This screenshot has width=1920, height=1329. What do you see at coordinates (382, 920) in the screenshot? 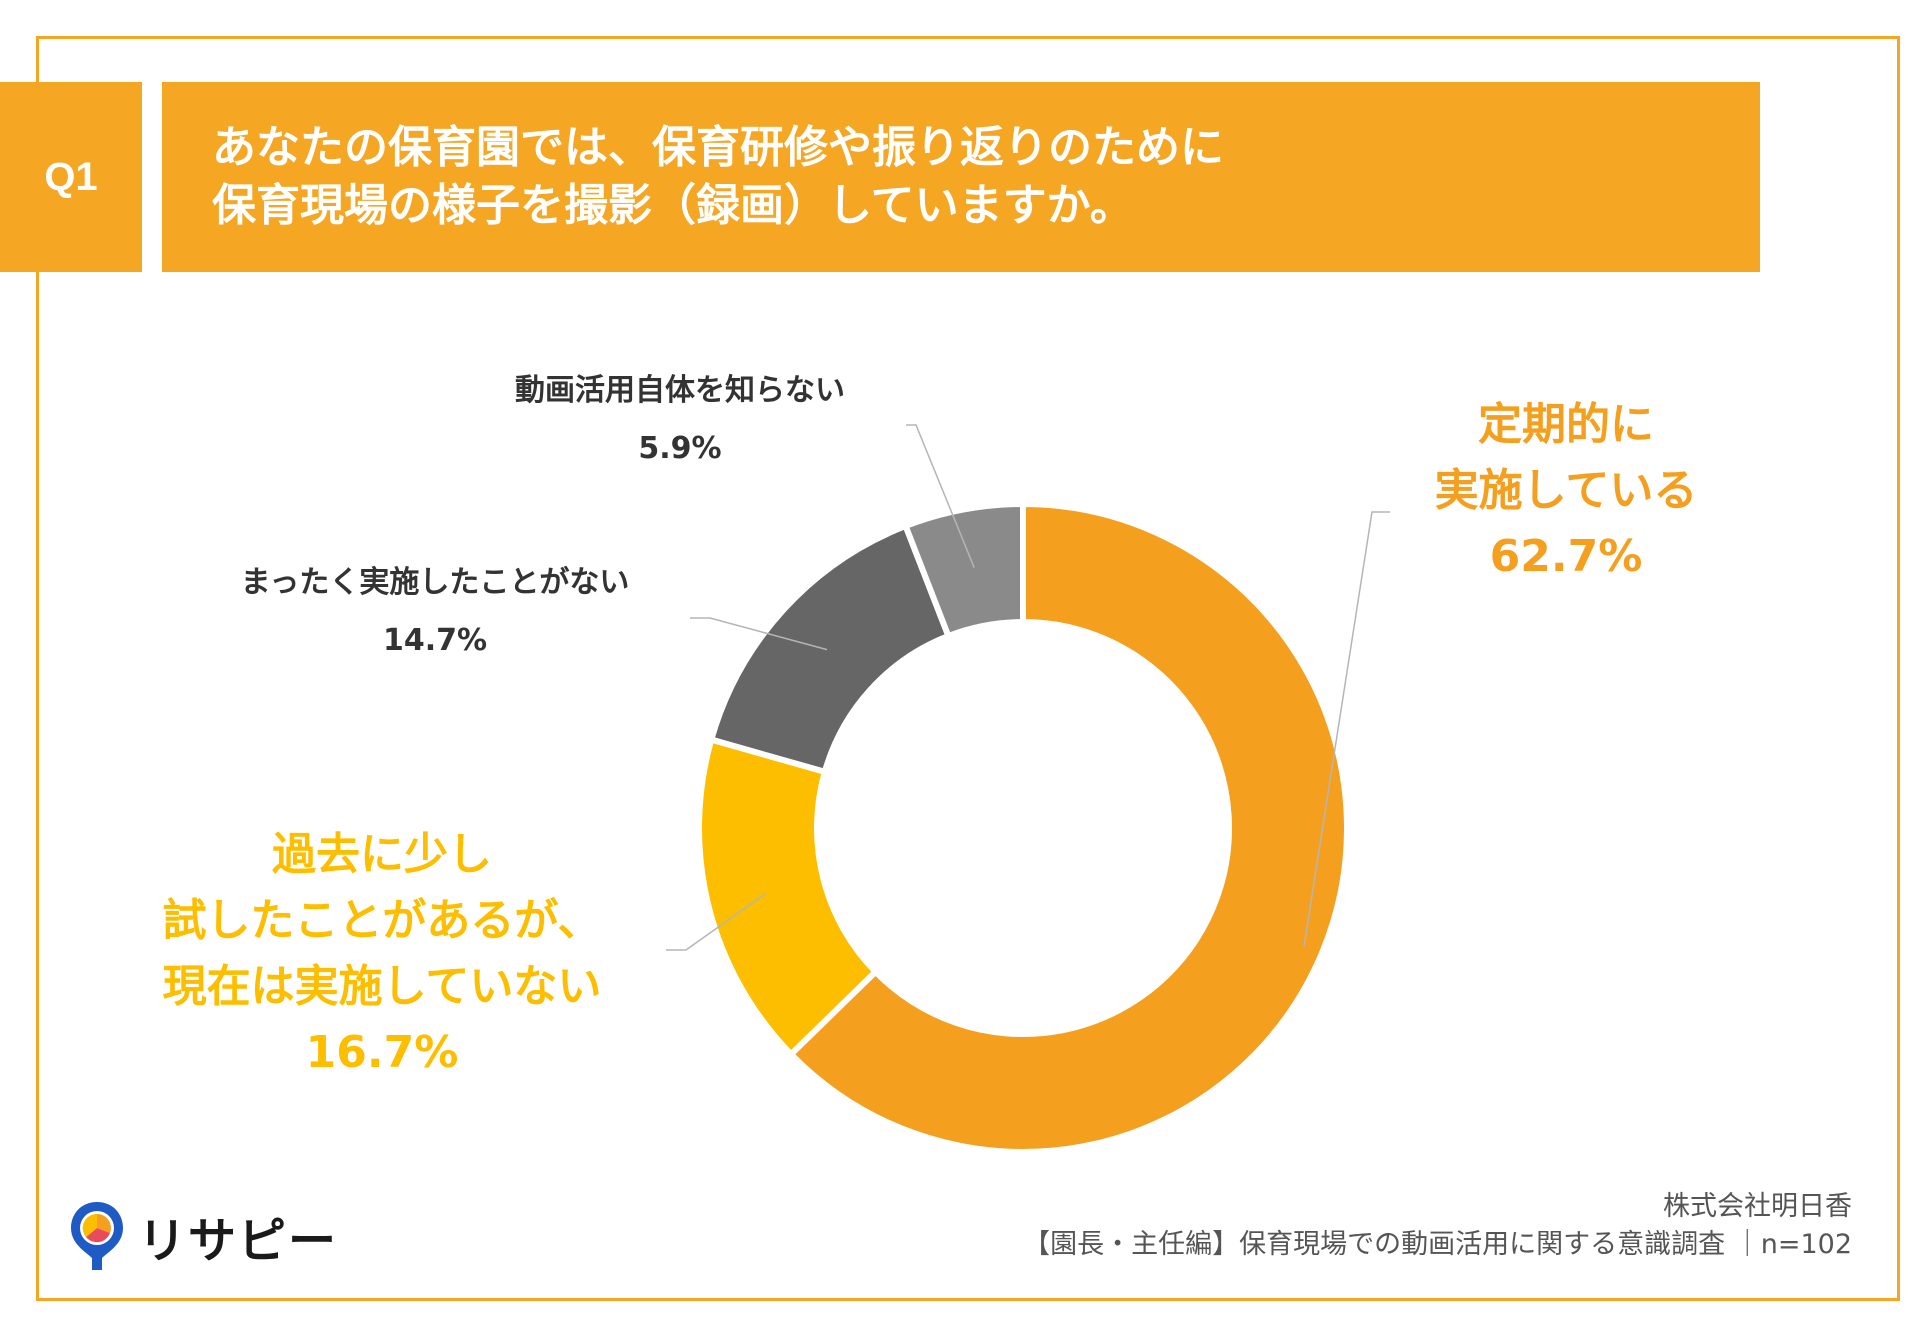
I see `slice-label-past-line-2: 試したことがあるが、` at bounding box center [382, 920].